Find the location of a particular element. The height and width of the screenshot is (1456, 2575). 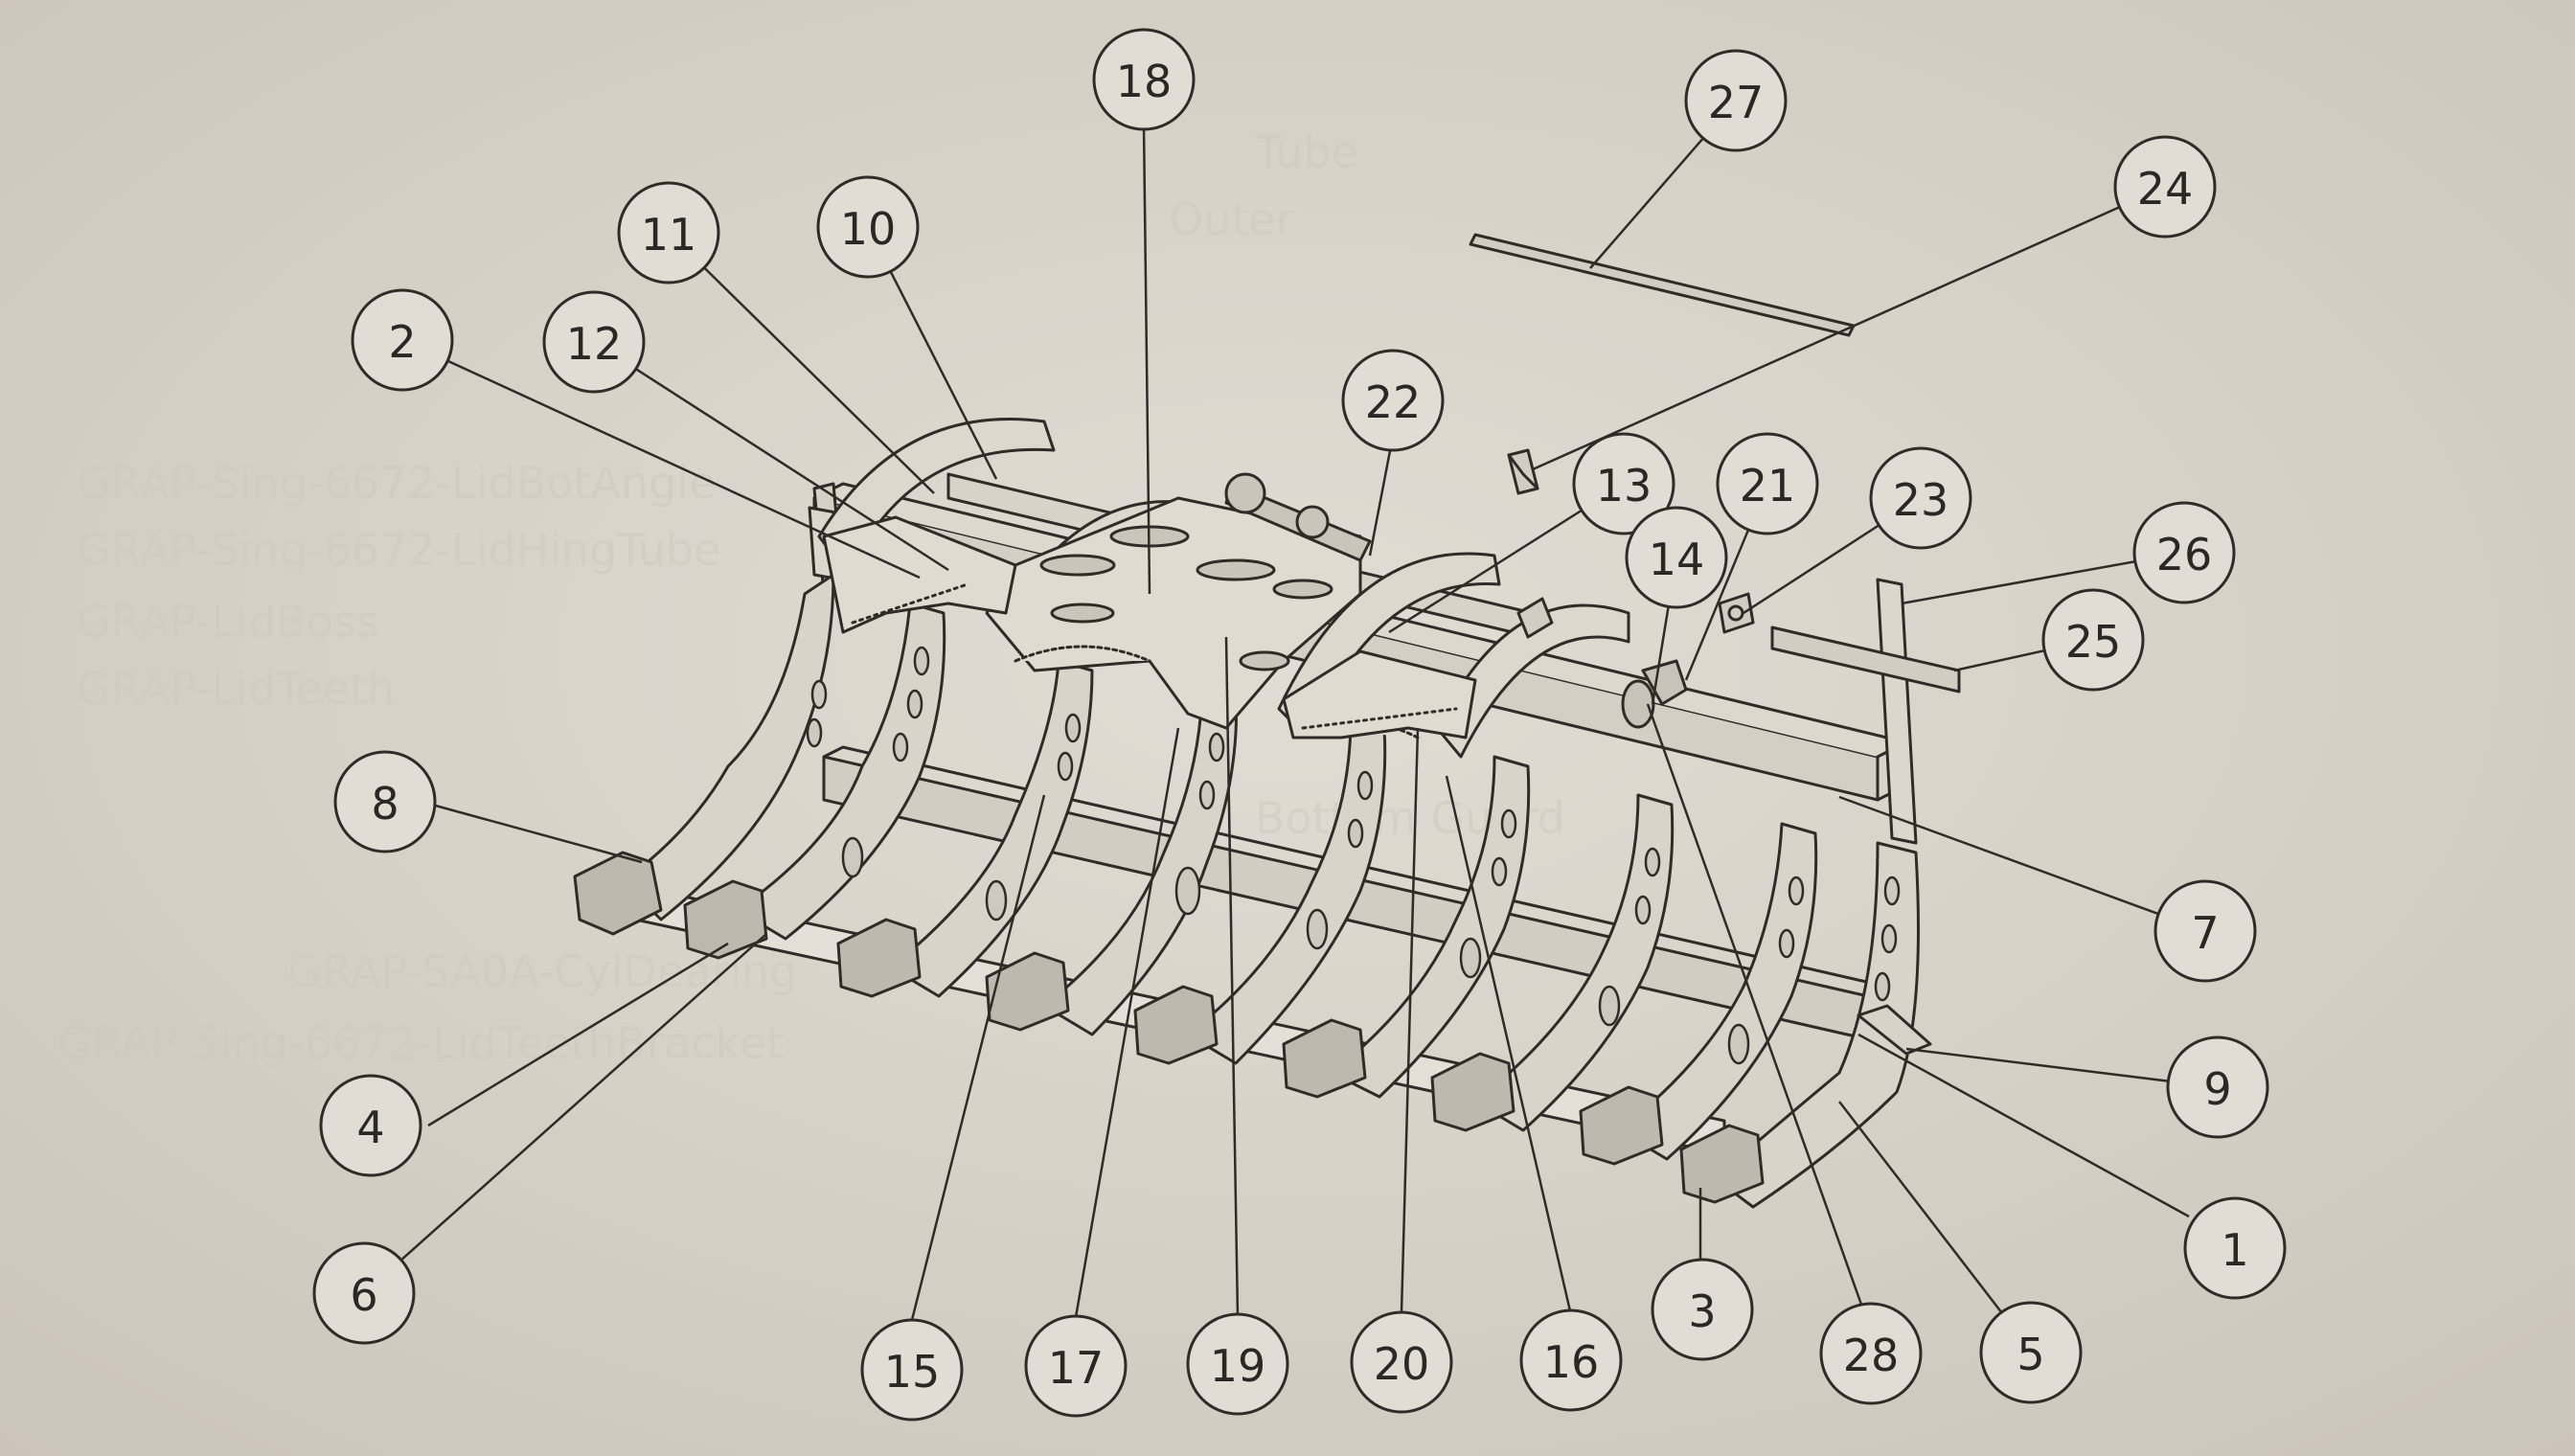

callout-21-label: 21 is located at coordinates (1768, 486).